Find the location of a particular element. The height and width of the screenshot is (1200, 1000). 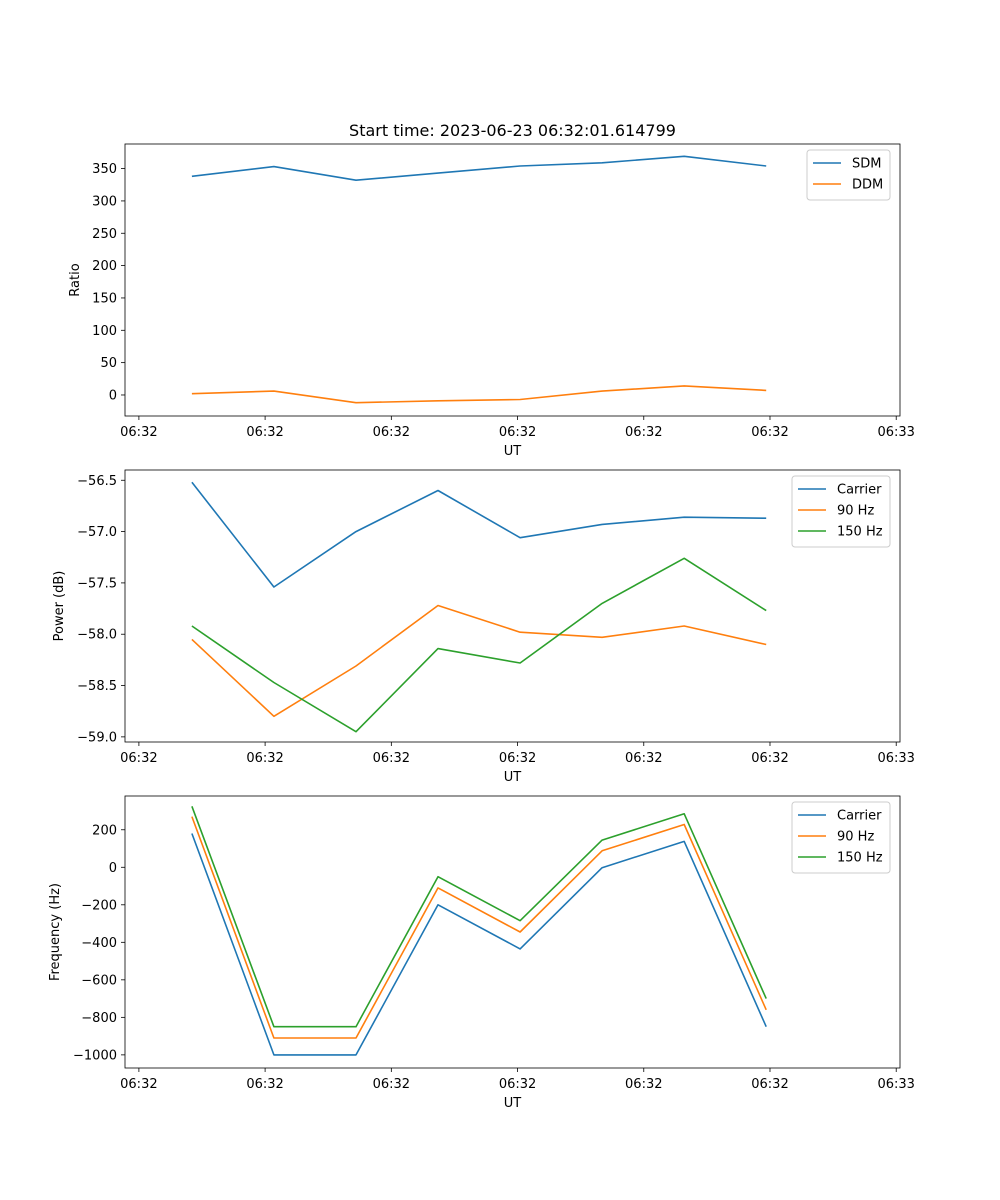

y-tick-label: −400 is located at coordinates (99, 943).